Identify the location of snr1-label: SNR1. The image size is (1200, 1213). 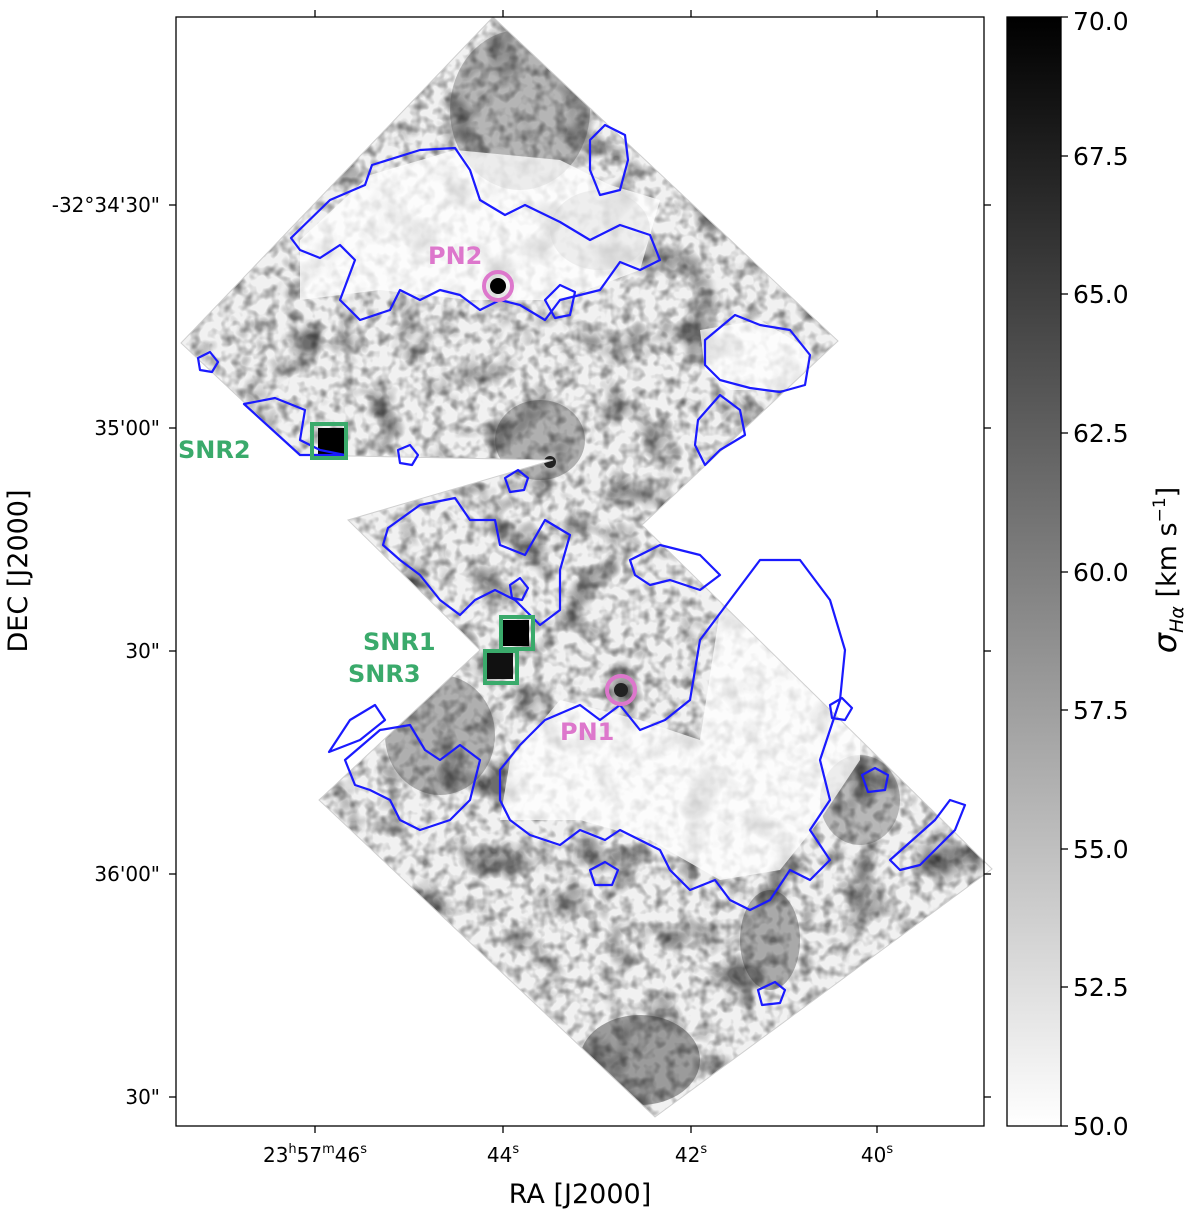
(399, 642).